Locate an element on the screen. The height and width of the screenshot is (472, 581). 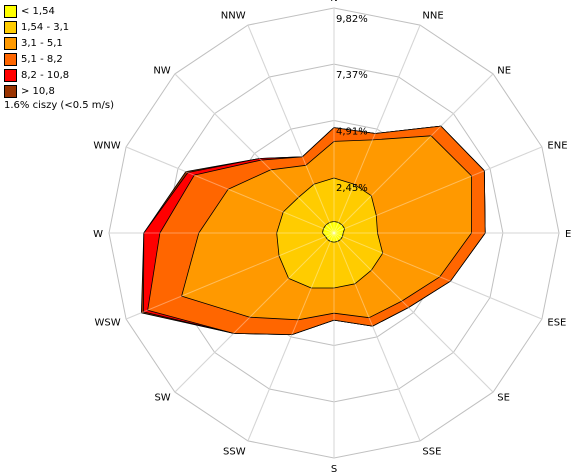
legend-label: 8,2 - 10,8 is located at coordinates (45, 75).